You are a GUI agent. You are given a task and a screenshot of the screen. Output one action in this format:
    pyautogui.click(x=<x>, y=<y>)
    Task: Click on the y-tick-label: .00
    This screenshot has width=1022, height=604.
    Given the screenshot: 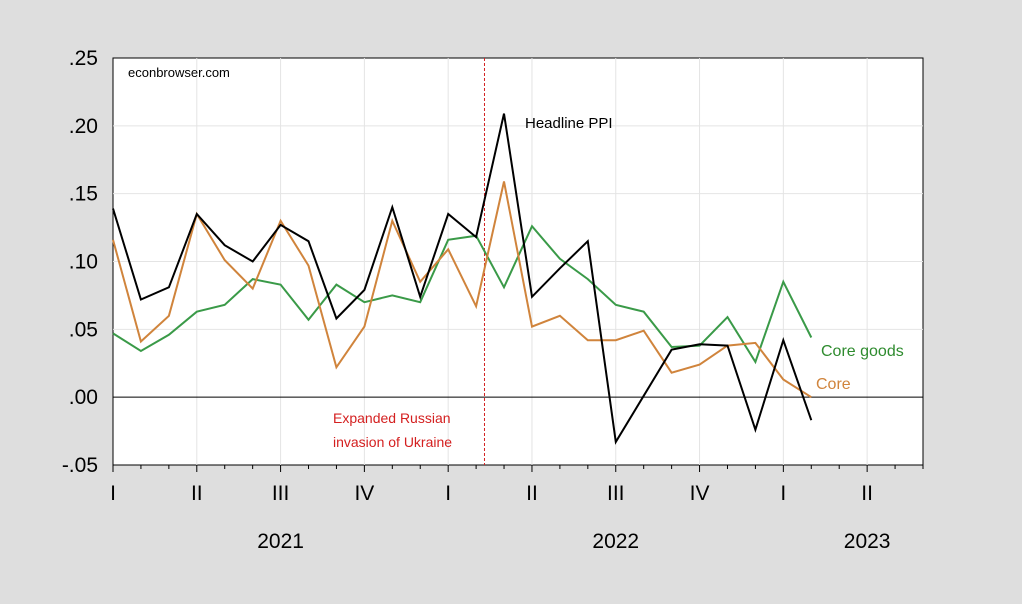 What is the action you would take?
    pyautogui.click(x=83, y=397)
    